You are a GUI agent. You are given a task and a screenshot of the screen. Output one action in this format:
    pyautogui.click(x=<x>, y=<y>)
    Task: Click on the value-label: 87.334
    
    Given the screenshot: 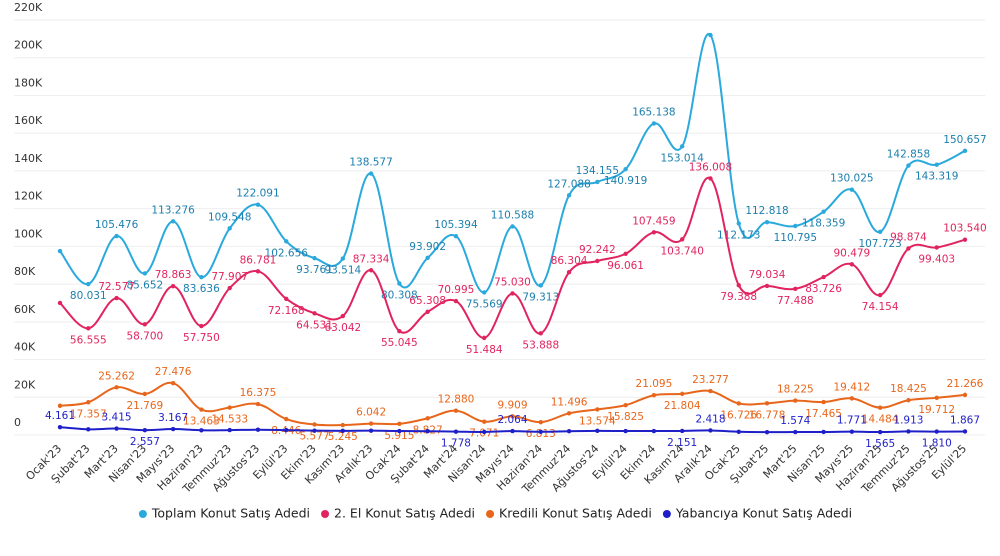 What is the action you would take?
    pyautogui.click(x=371, y=259)
    